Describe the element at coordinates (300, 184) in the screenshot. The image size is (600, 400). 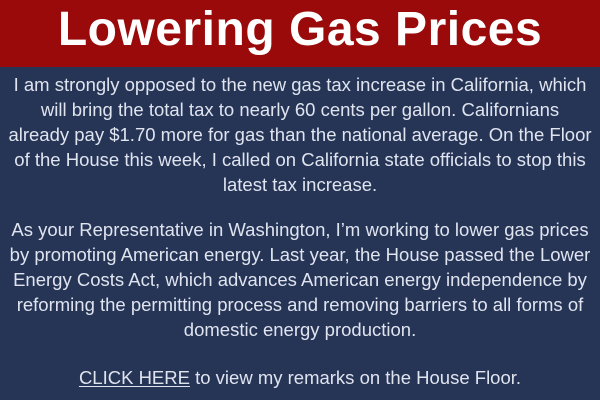
I see `text-line: latest tax increase.` at that location.